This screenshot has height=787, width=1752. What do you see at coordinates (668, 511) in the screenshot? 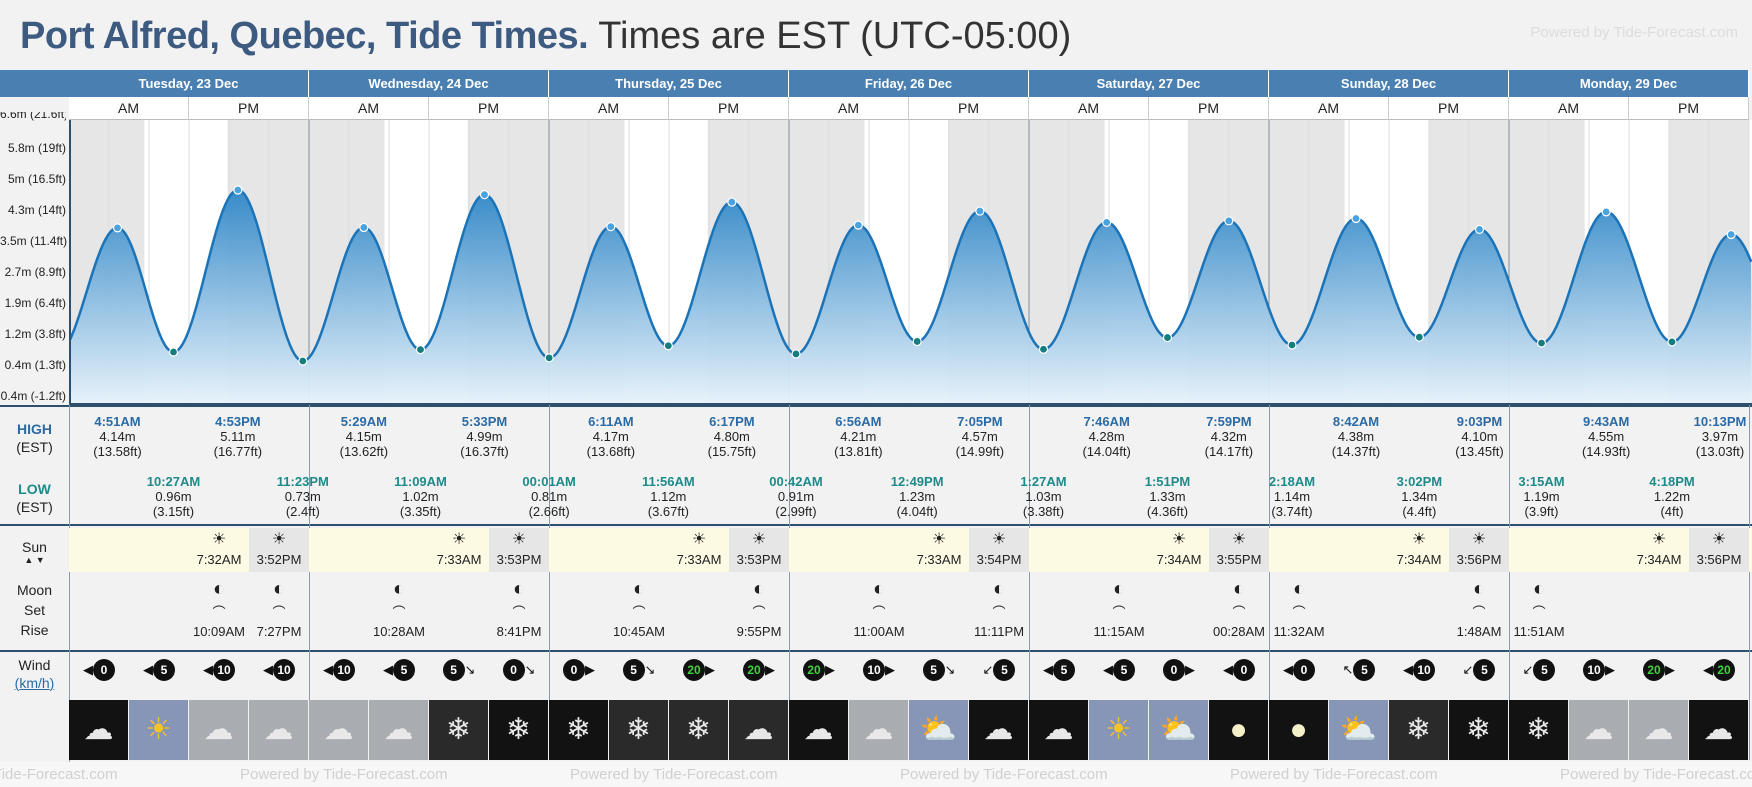
I see `low-tide-feet: (3.67ft)` at bounding box center [668, 511].